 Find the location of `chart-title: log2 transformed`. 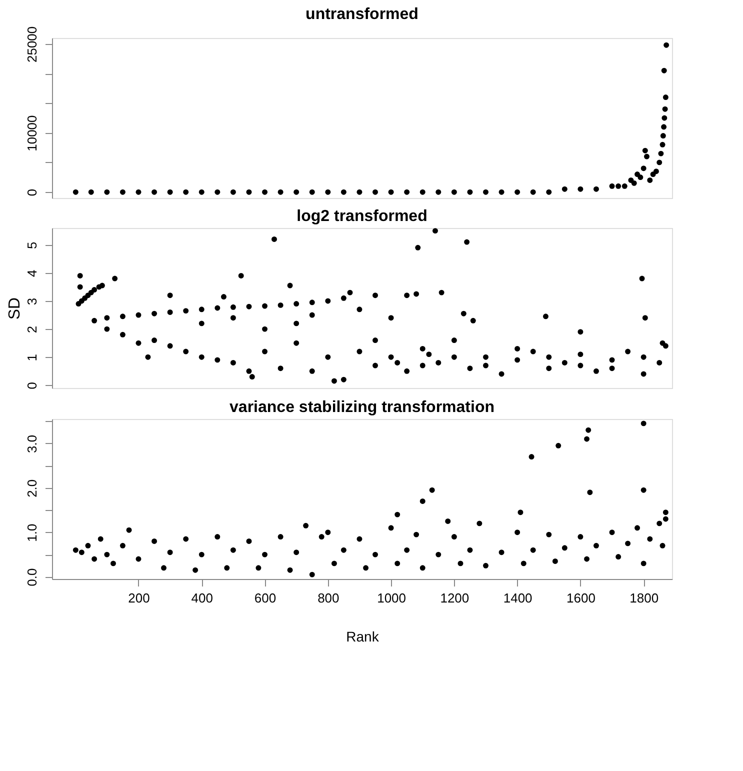

chart-title: log2 transformed is located at coordinates (362, 216).